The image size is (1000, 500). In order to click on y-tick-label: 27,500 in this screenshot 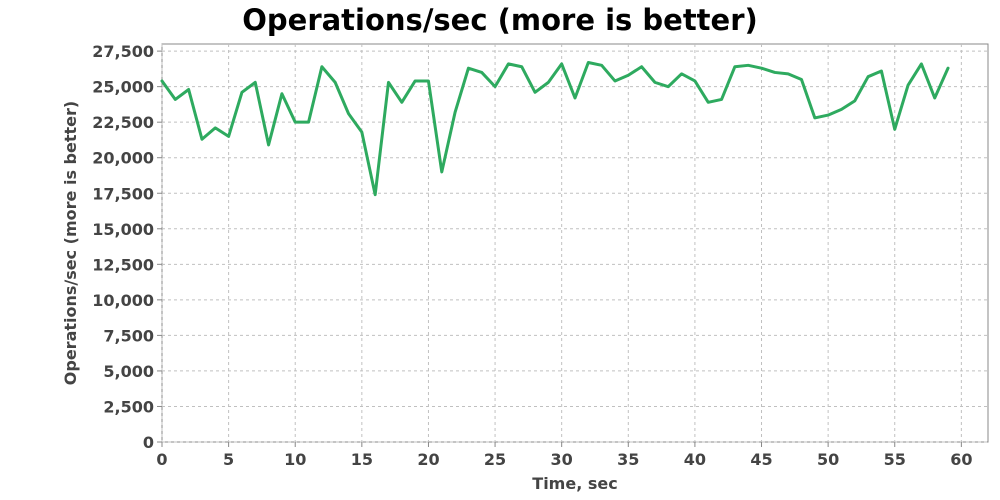, I will do `click(123, 51)`.